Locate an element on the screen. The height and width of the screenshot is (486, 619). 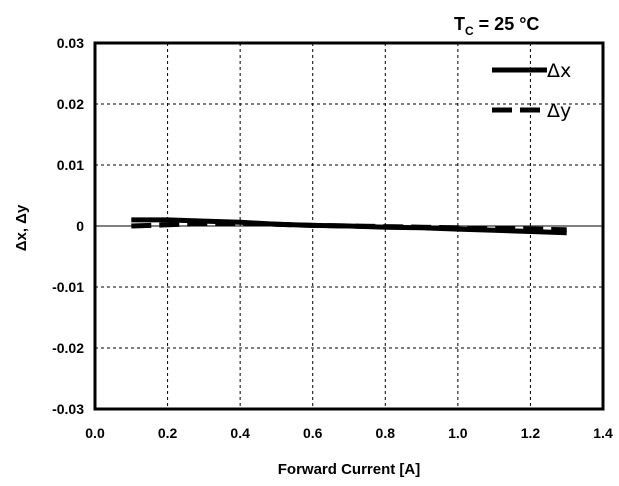
y-axis-label: Δx, Δy is located at coordinates (21, 227).